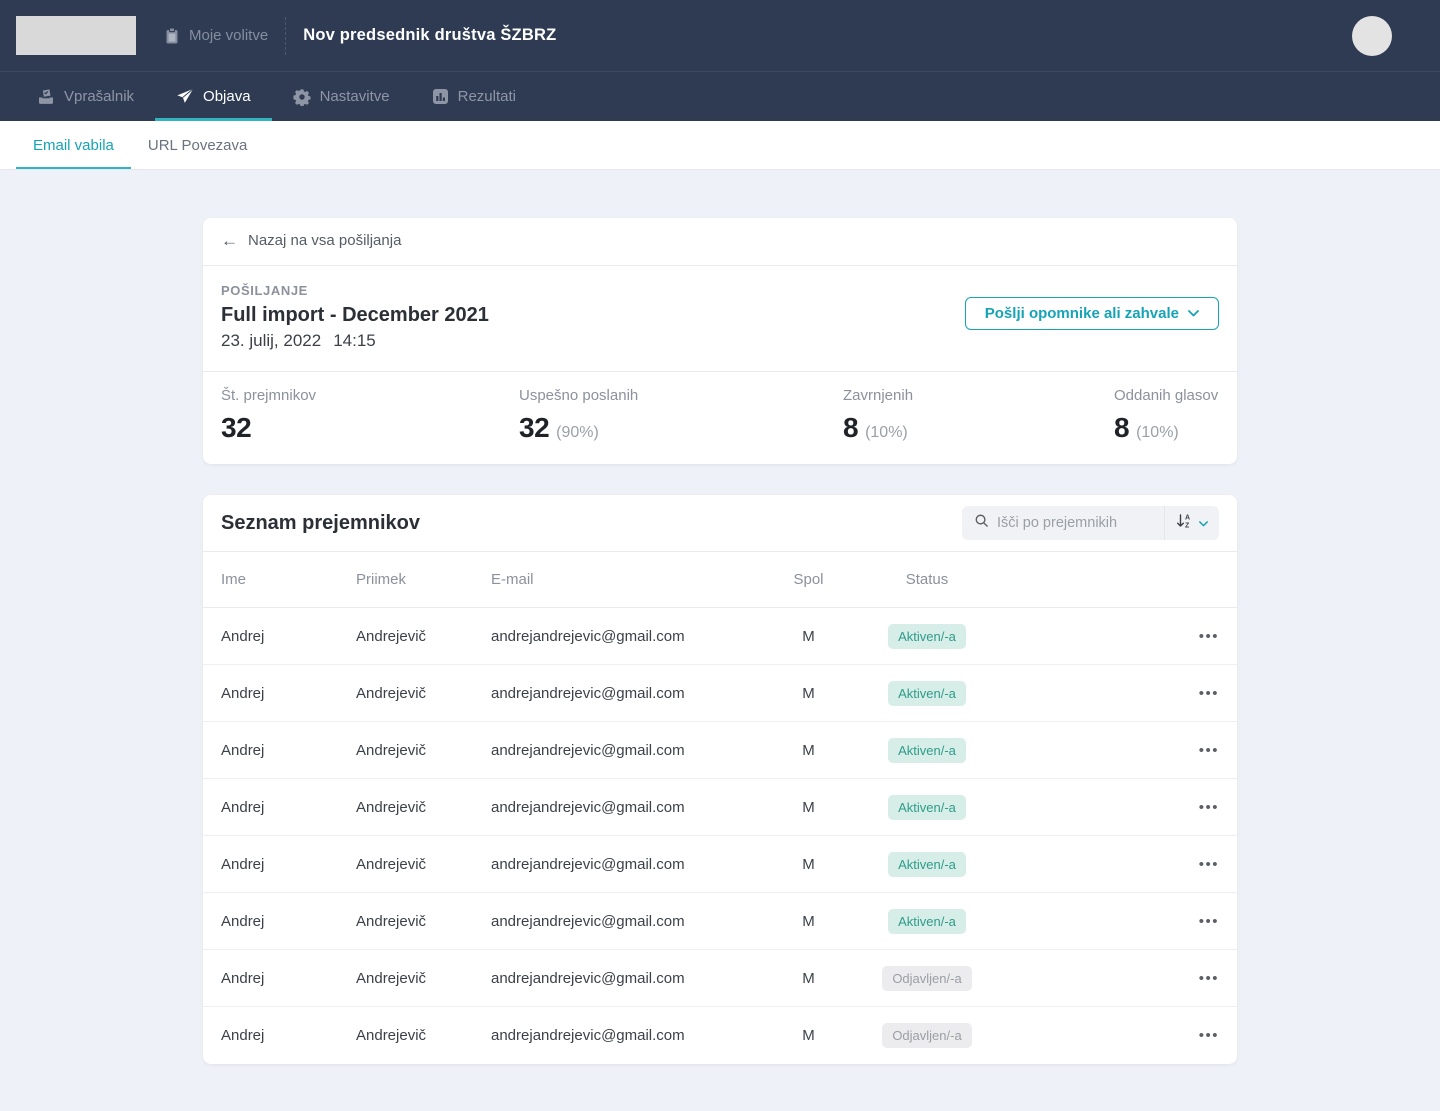 Image resolution: width=1440 pixels, height=1111 pixels. What do you see at coordinates (430, 35) in the screenshot?
I see `election-title: Nov predsednik društva ŠZBRZ` at bounding box center [430, 35].